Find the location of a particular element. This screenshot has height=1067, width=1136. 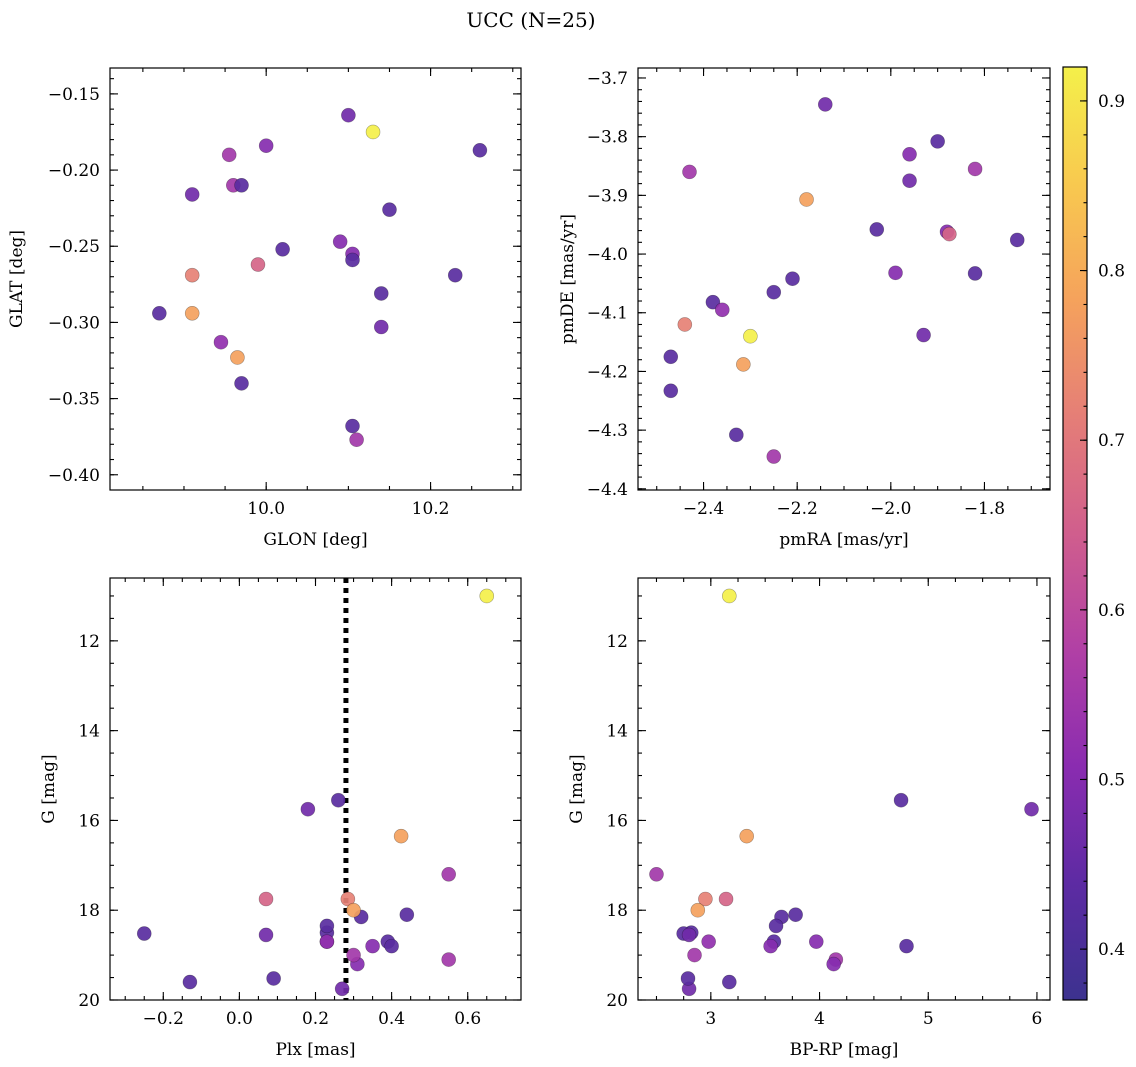

y-tick-label: −0.35 is located at coordinates (74, 400).